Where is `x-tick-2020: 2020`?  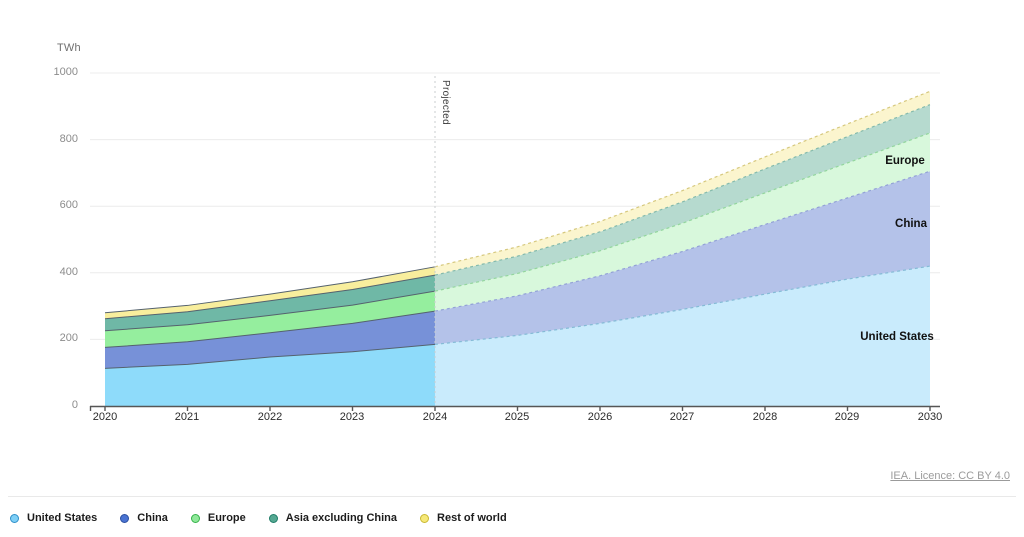
x-tick-2020: 2020 is located at coordinates (105, 417).